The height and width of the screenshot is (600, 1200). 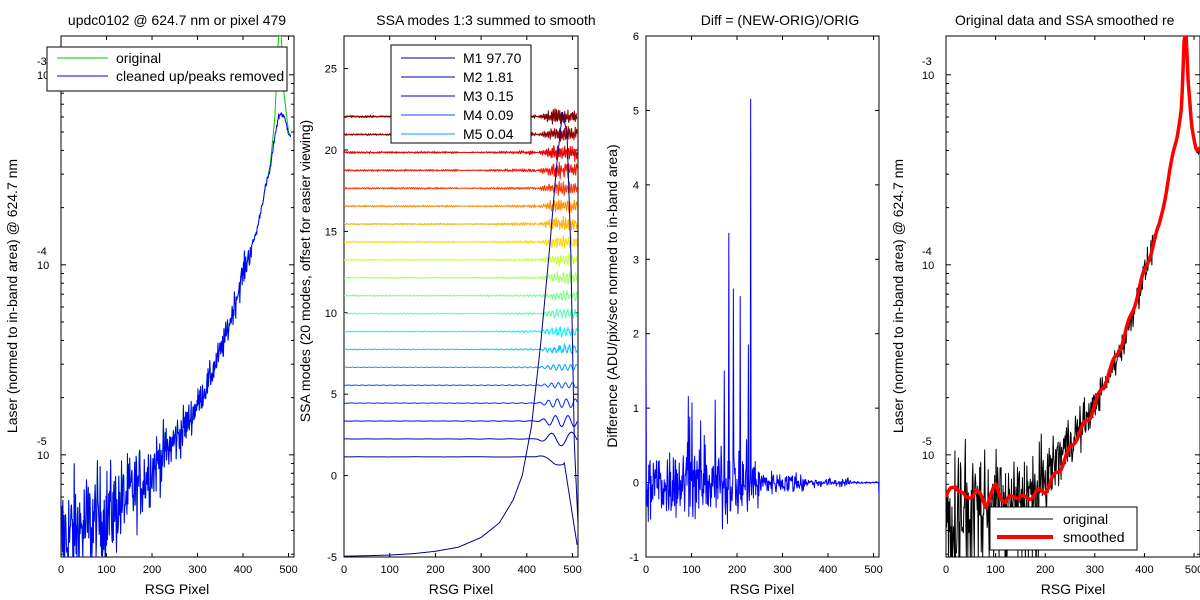 What do you see at coordinates (488, 134) in the screenshot?
I see `legend-label-mode-5: M5 0.04` at bounding box center [488, 134].